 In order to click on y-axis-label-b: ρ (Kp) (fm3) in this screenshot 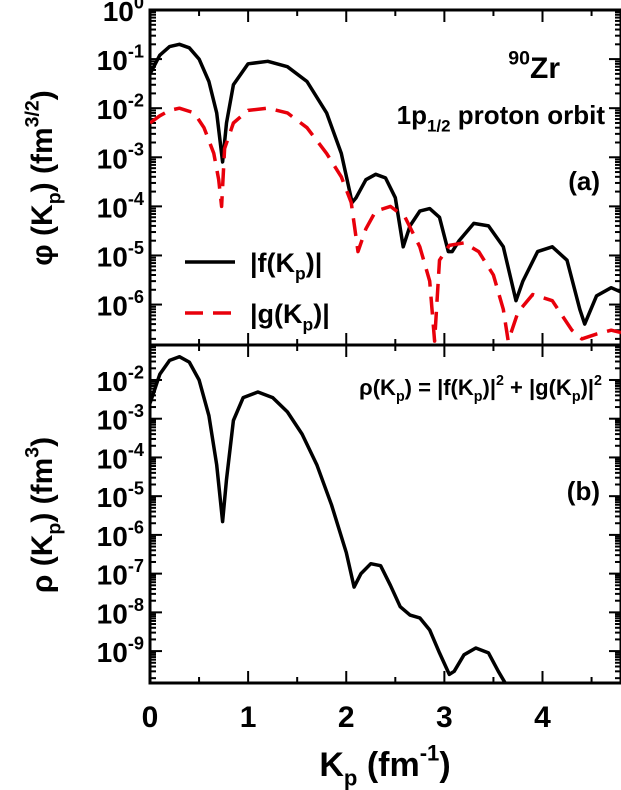, I will do `click(44, 515)`.